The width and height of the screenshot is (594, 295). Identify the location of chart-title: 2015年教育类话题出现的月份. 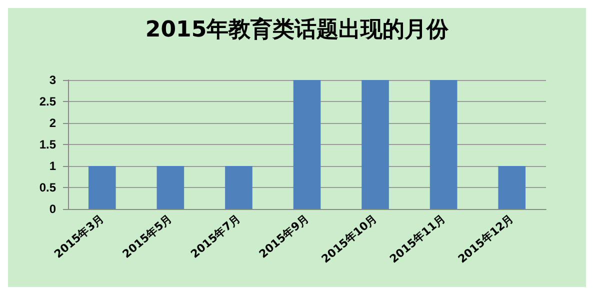
(297, 29).